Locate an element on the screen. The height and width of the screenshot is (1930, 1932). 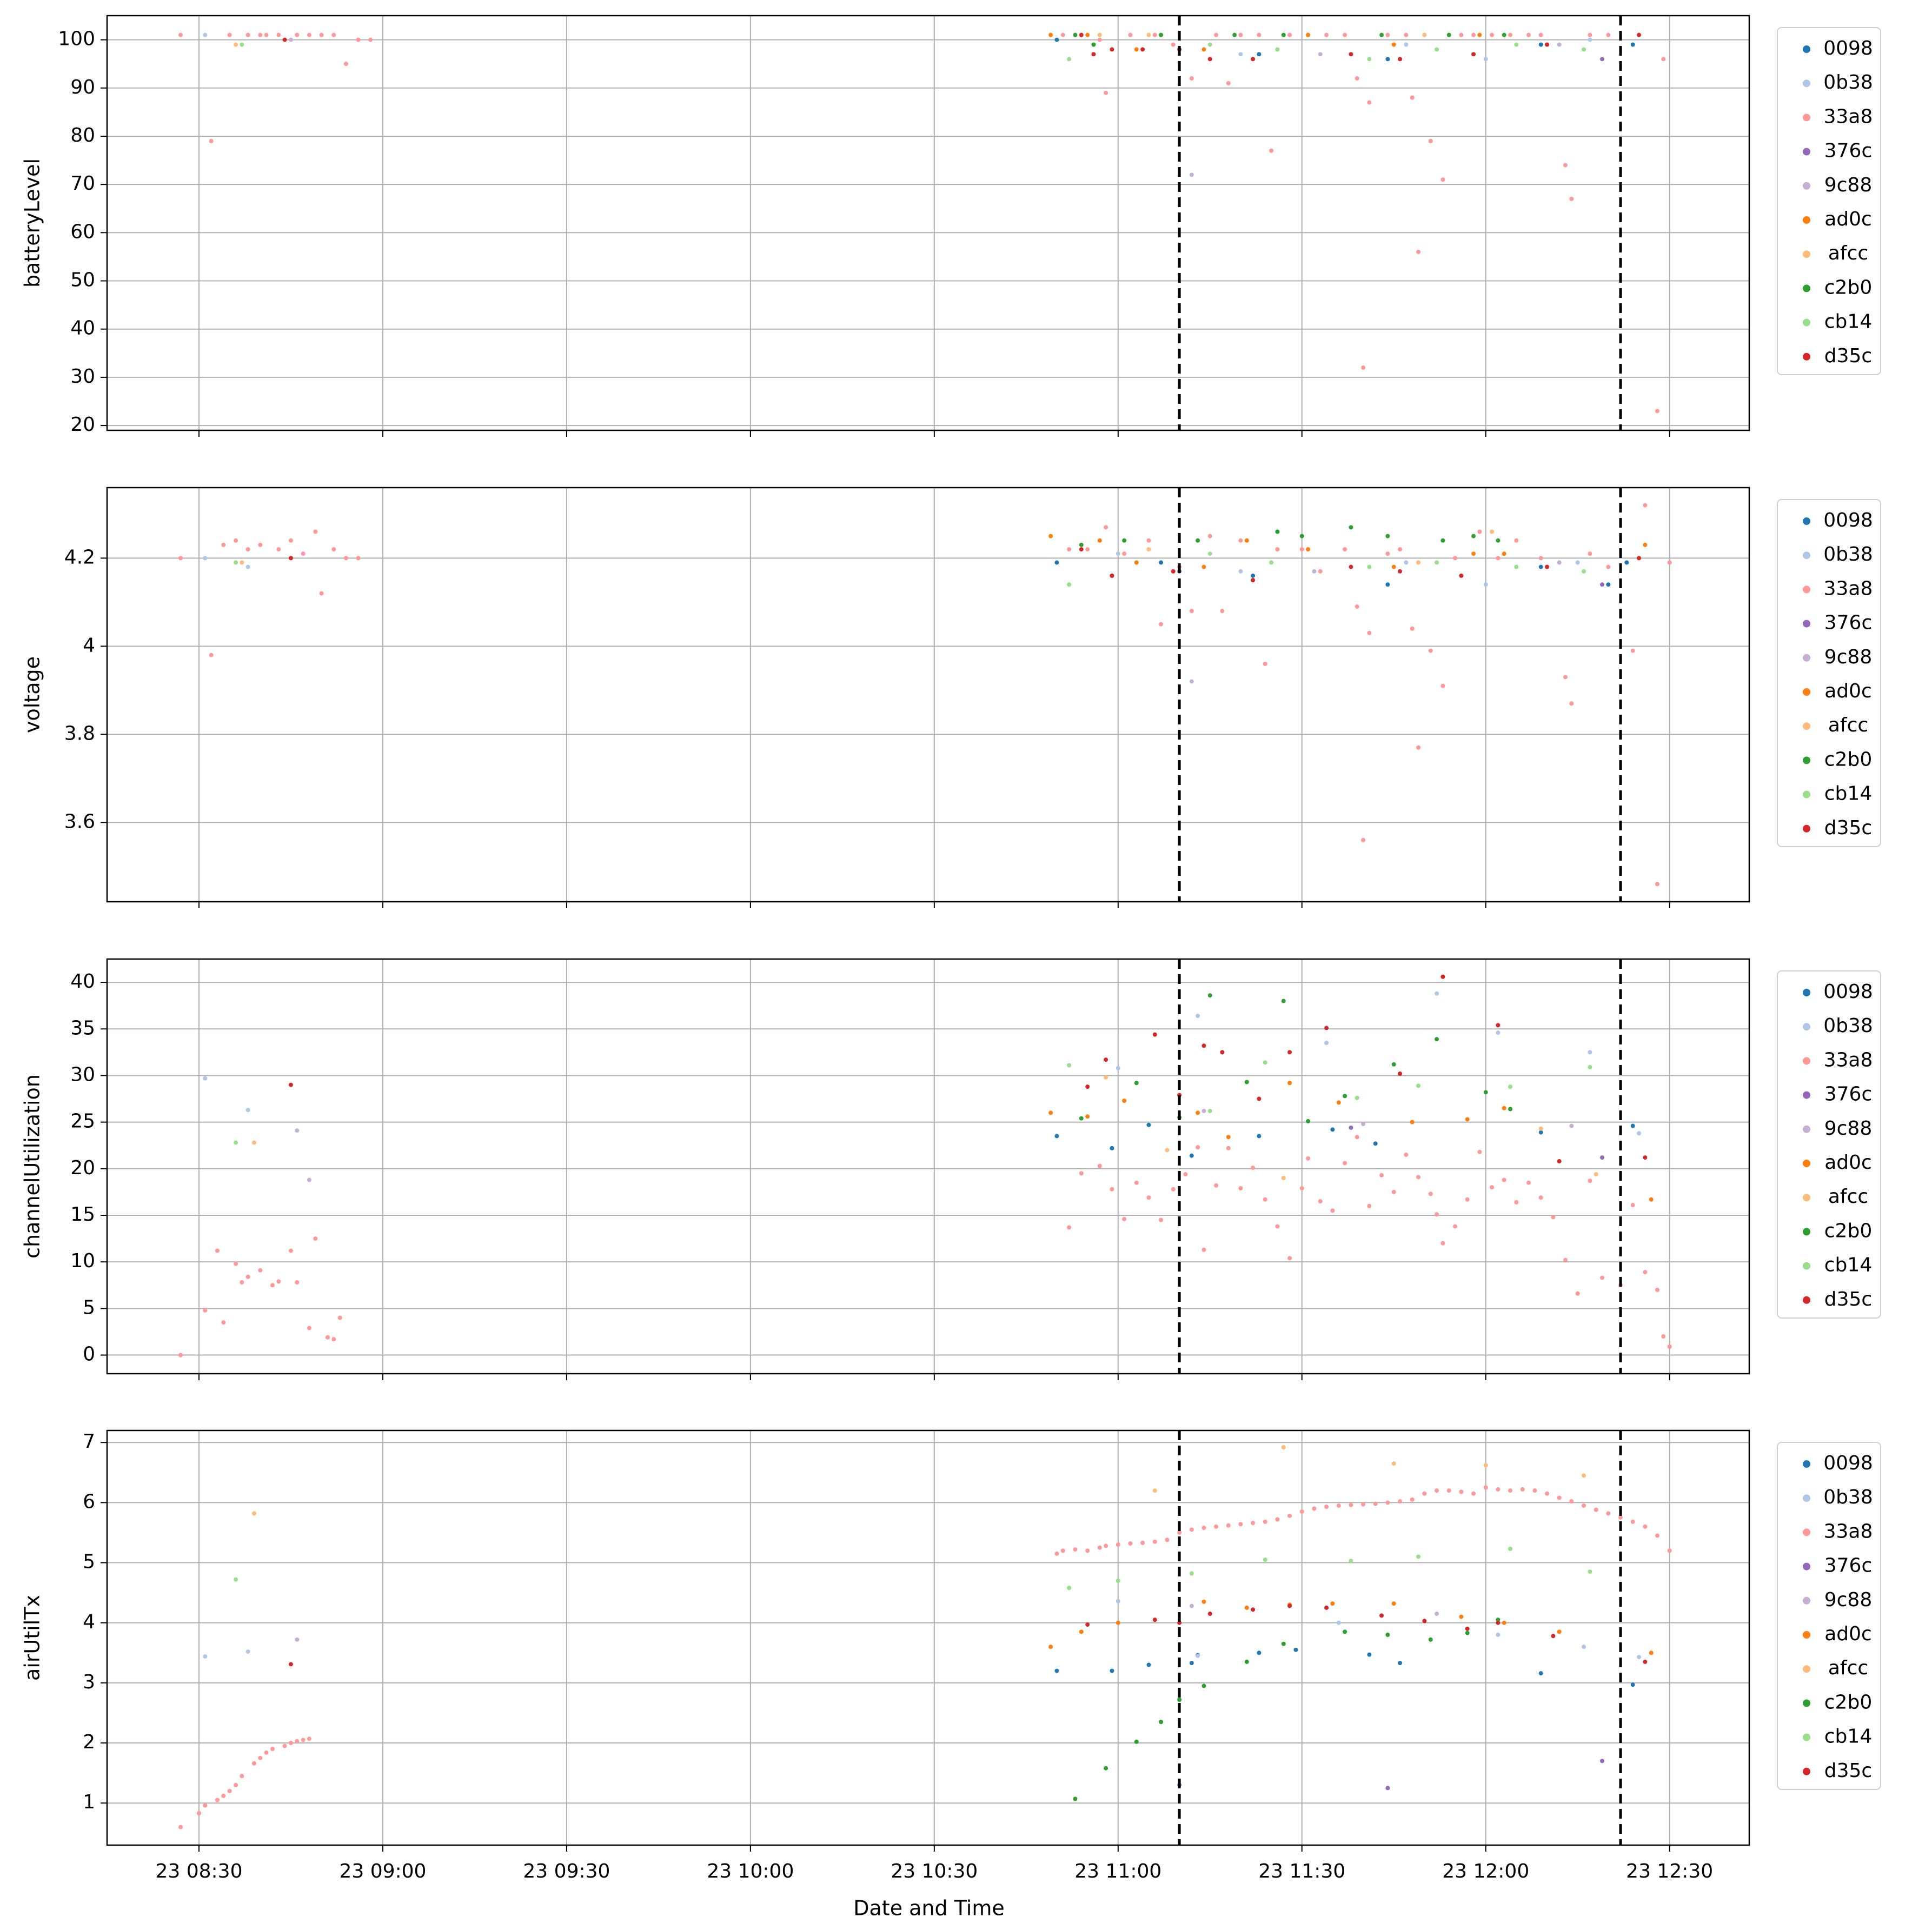
y-tick-label: 2 is located at coordinates (89, 1742).